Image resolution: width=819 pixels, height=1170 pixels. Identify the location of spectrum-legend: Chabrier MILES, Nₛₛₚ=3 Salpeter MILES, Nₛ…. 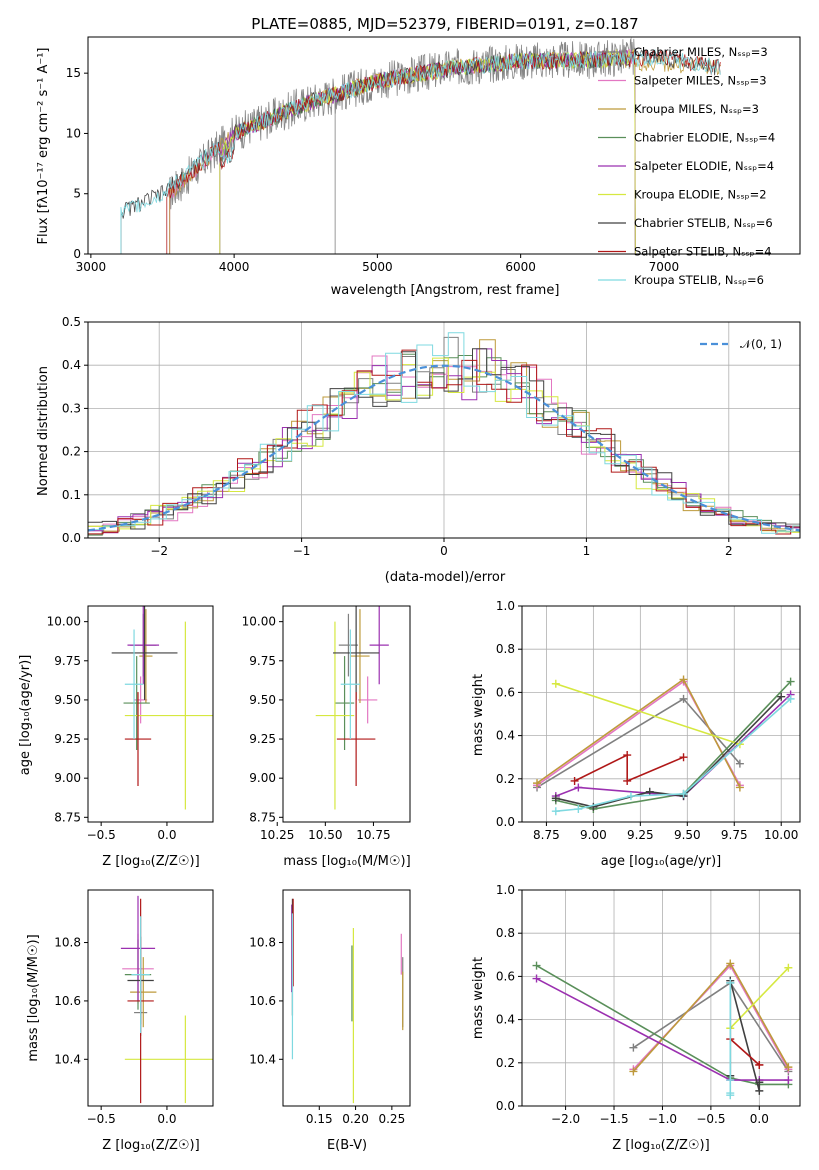
(686, 166).